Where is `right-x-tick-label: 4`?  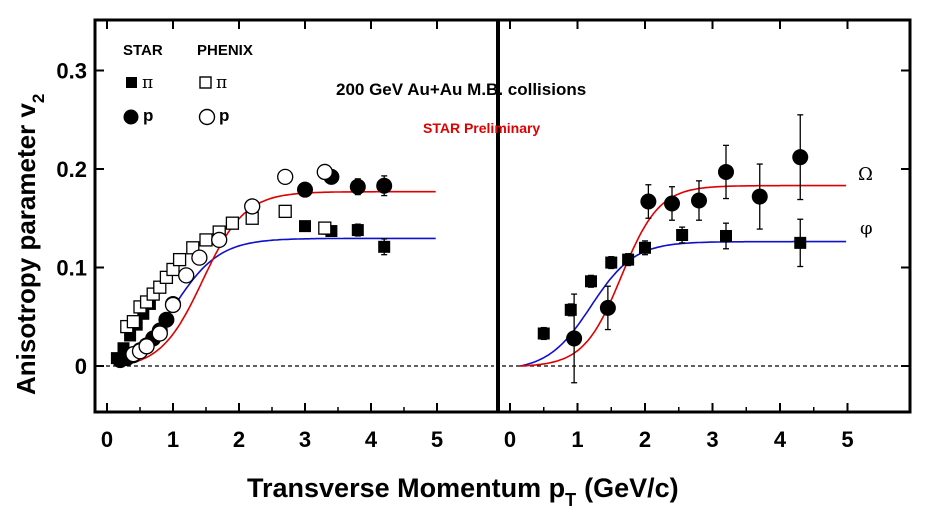
right-x-tick-label: 4 is located at coordinates (780, 439).